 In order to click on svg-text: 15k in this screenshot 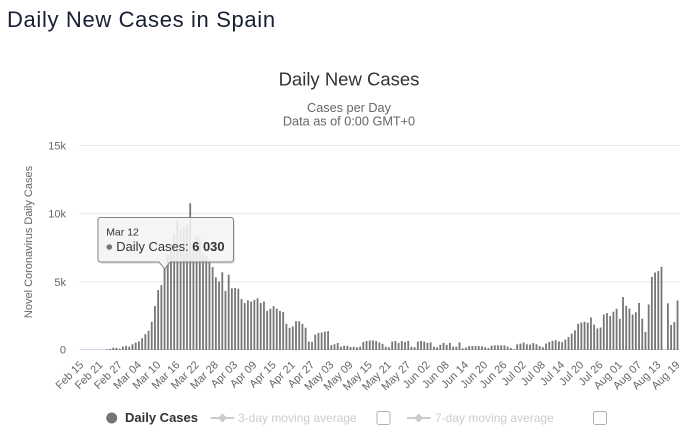, I will do `click(57, 147)`.